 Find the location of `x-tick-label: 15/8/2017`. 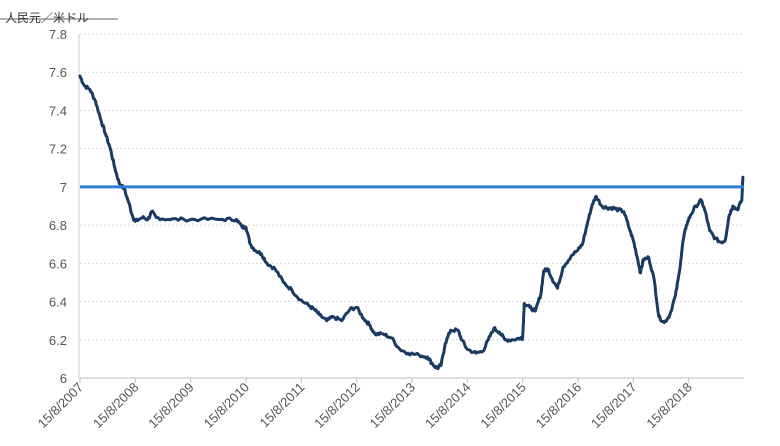

x-tick-label: 15/8/2017 is located at coordinates (614, 406).